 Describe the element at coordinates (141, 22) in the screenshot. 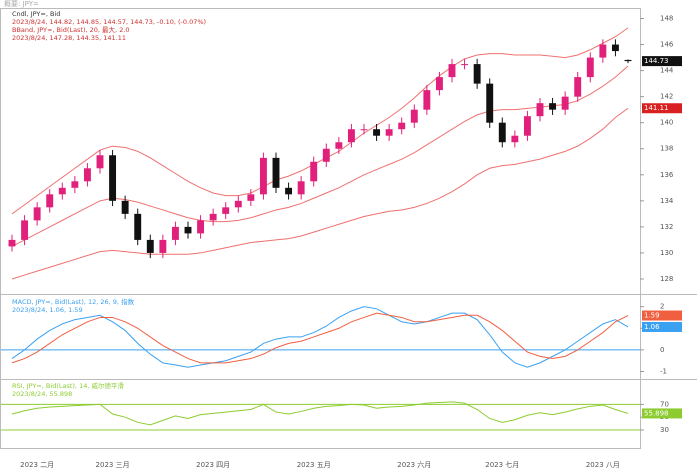

I see `legend-value: 144.73` at that location.